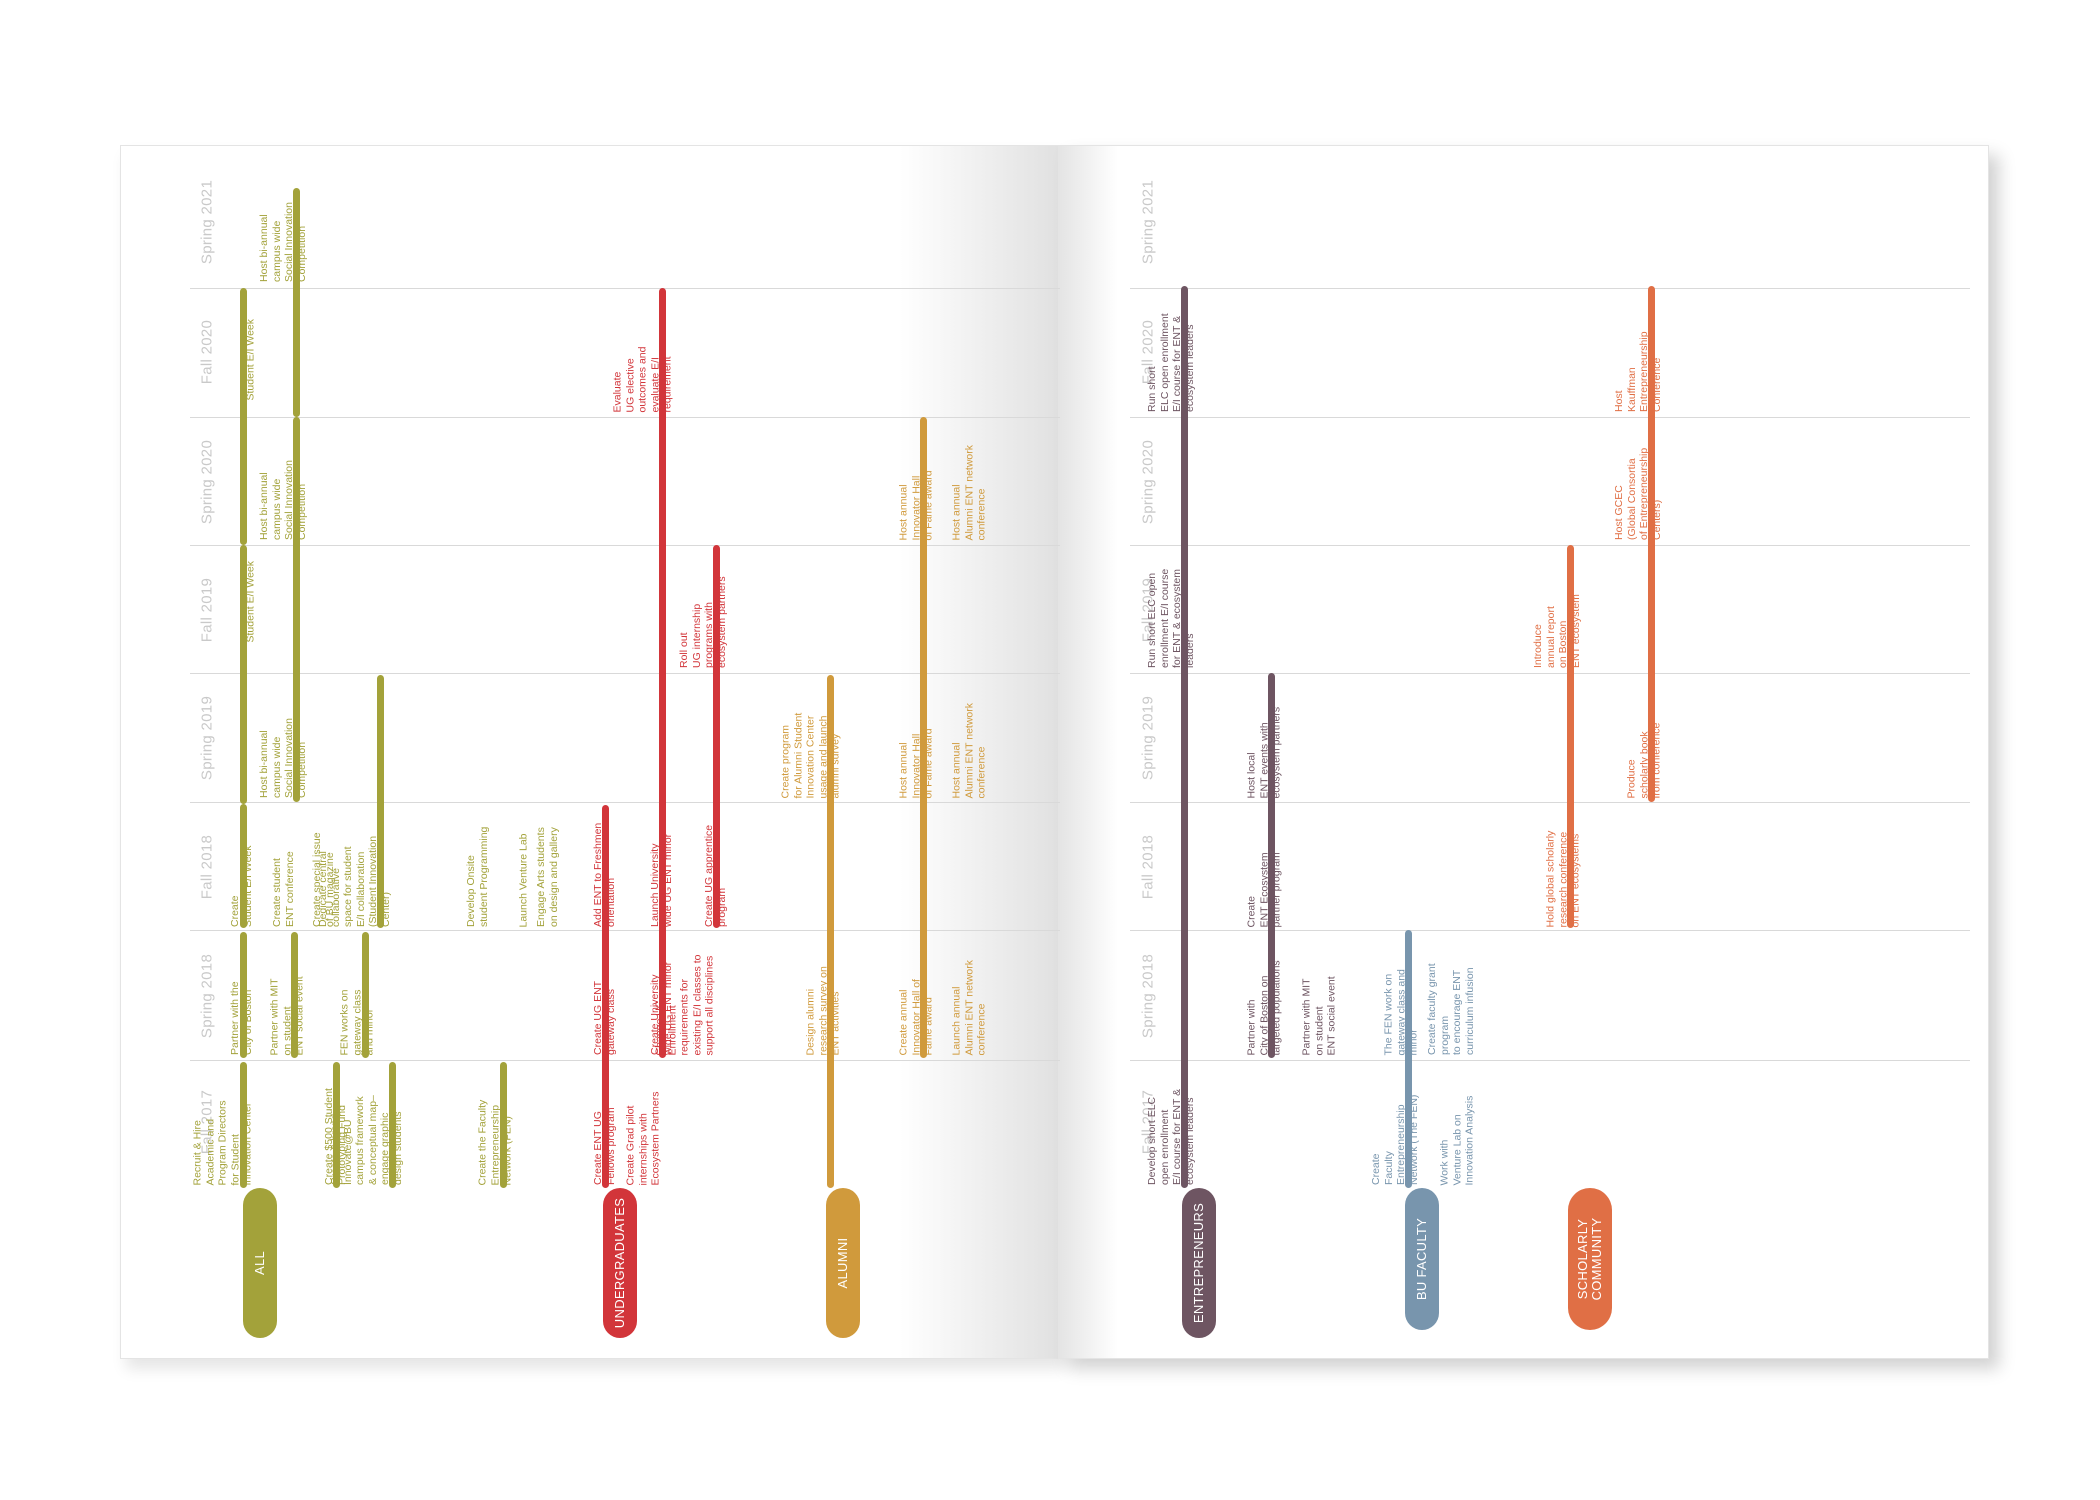  What do you see at coordinates (620, 1263) in the screenshot?
I see `group-pill-undergraduates: UNDERGRADUATES` at bounding box center [620, 1263].